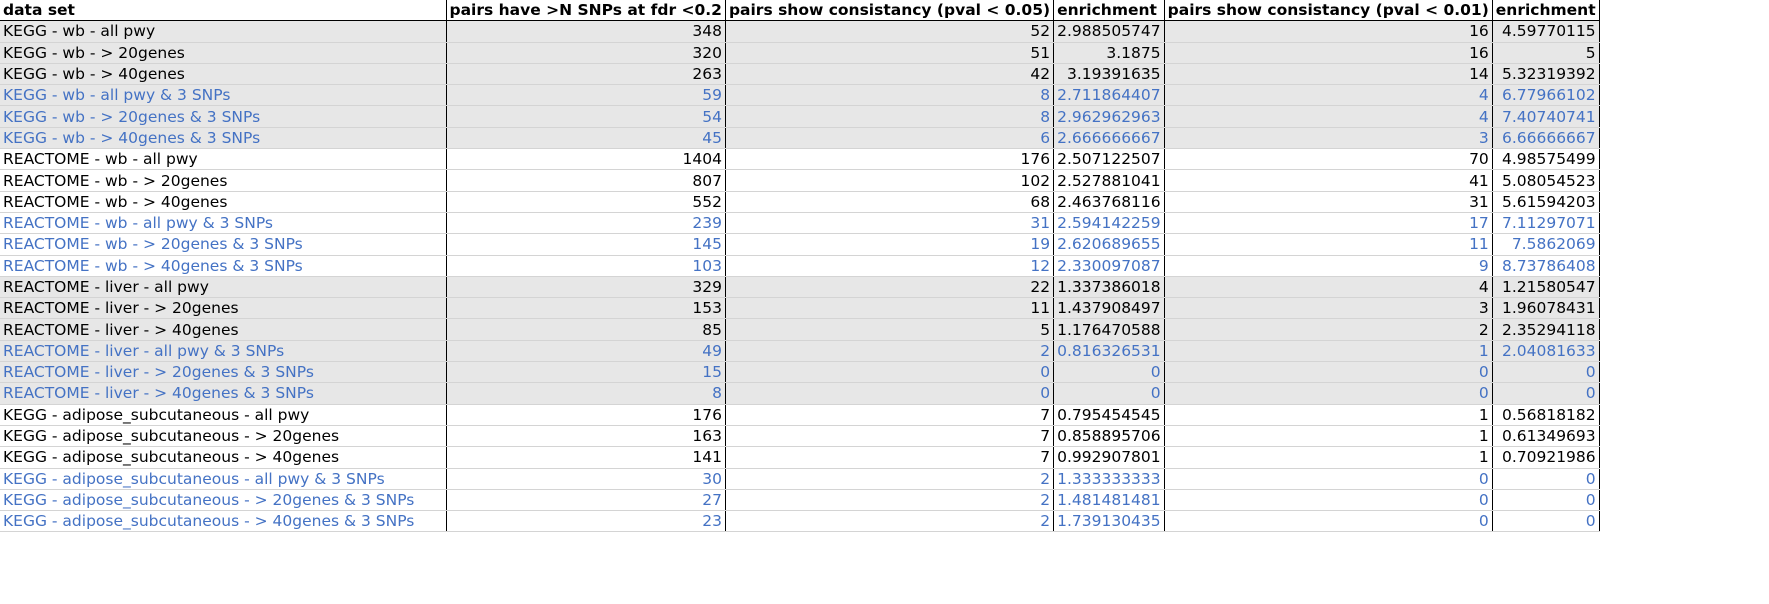 The image size is (1769, 604). Describe the element at coordinates (1546, 138) in the screenshot. I see `value-cell: 6.66666667` at that location.